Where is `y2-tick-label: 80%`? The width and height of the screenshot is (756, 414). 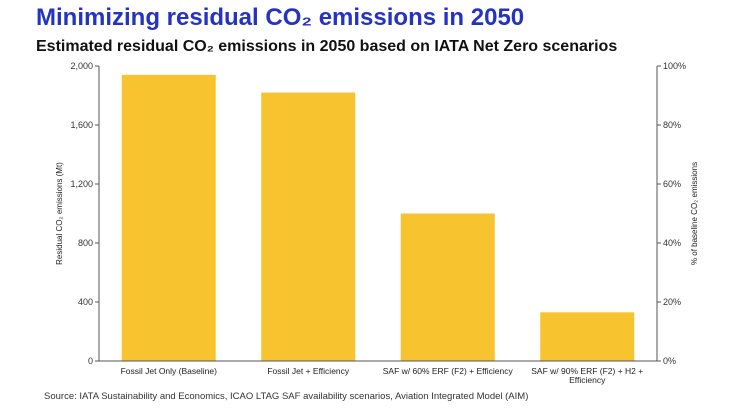
y2-tick-label: 80% is located at coordinates (672, 125).